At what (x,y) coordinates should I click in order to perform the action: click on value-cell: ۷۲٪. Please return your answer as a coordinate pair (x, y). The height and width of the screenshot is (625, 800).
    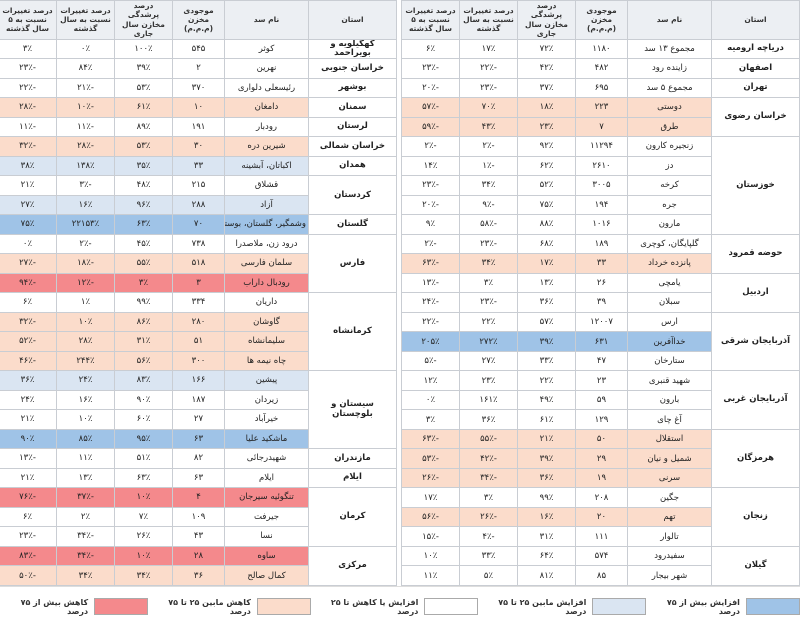
    Looking at the image, I should click on (546, 49).